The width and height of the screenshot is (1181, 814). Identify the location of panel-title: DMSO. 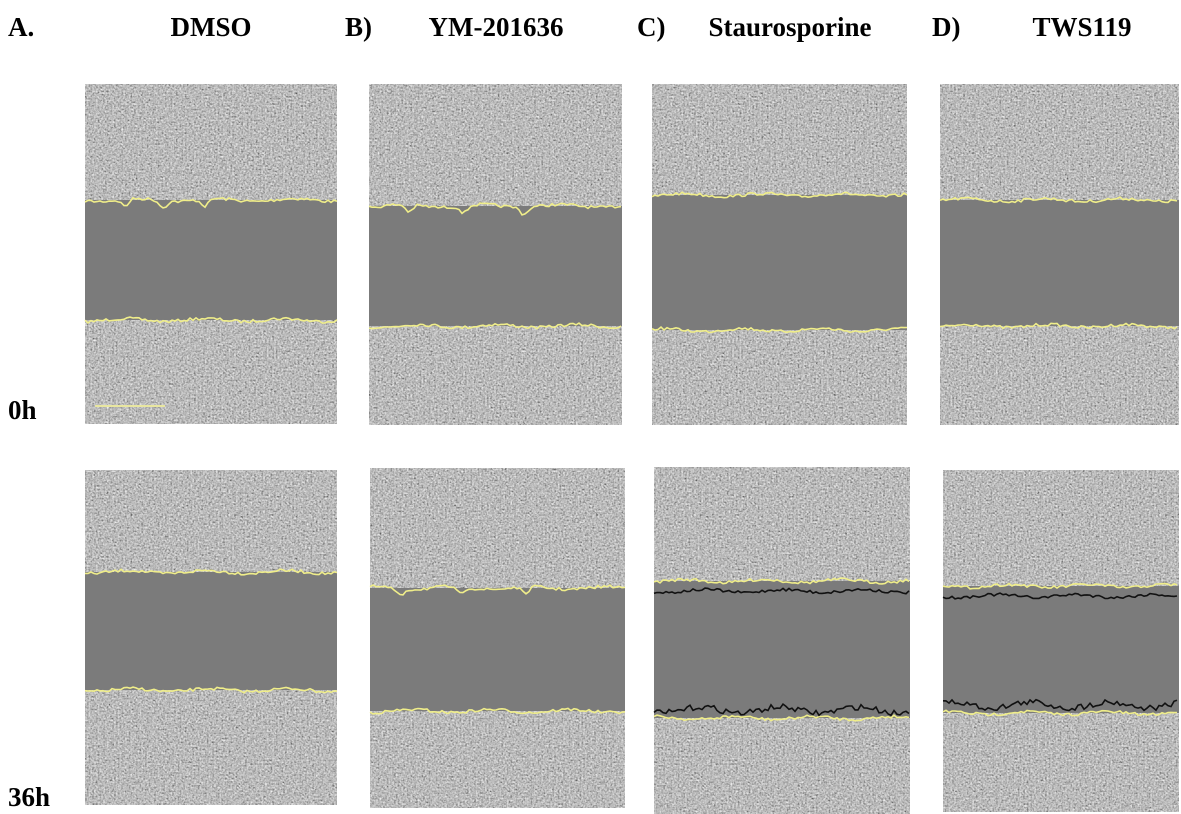
(211, 27).